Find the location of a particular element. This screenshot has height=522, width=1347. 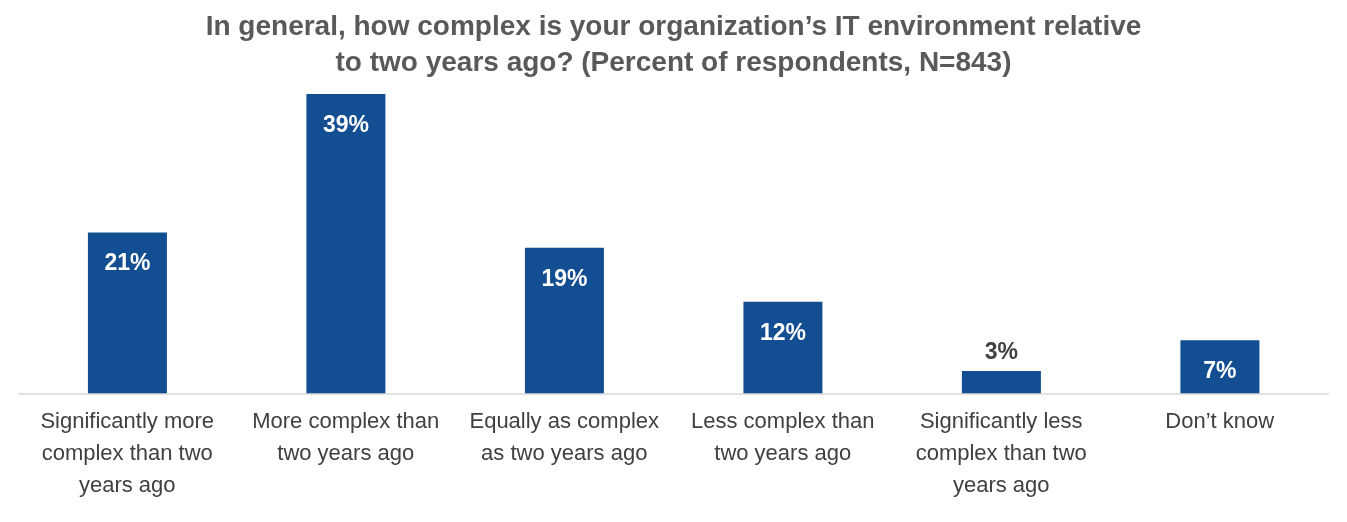

x-tick-label: Significantly less complex than two years ago is located at coordinates (1001, 452).